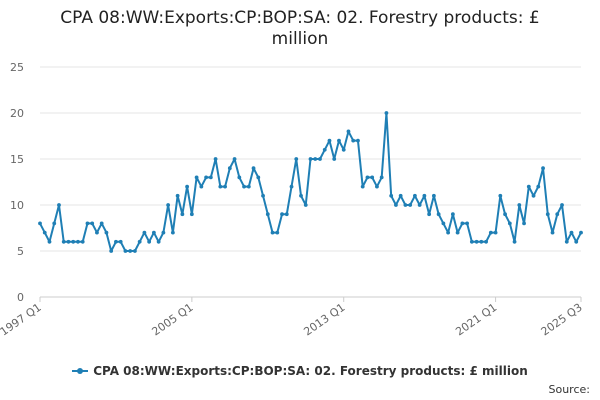  Describe the element at coordinates (80, 370) in the screenshot. I see `legend-line-marker-icon` at that location.